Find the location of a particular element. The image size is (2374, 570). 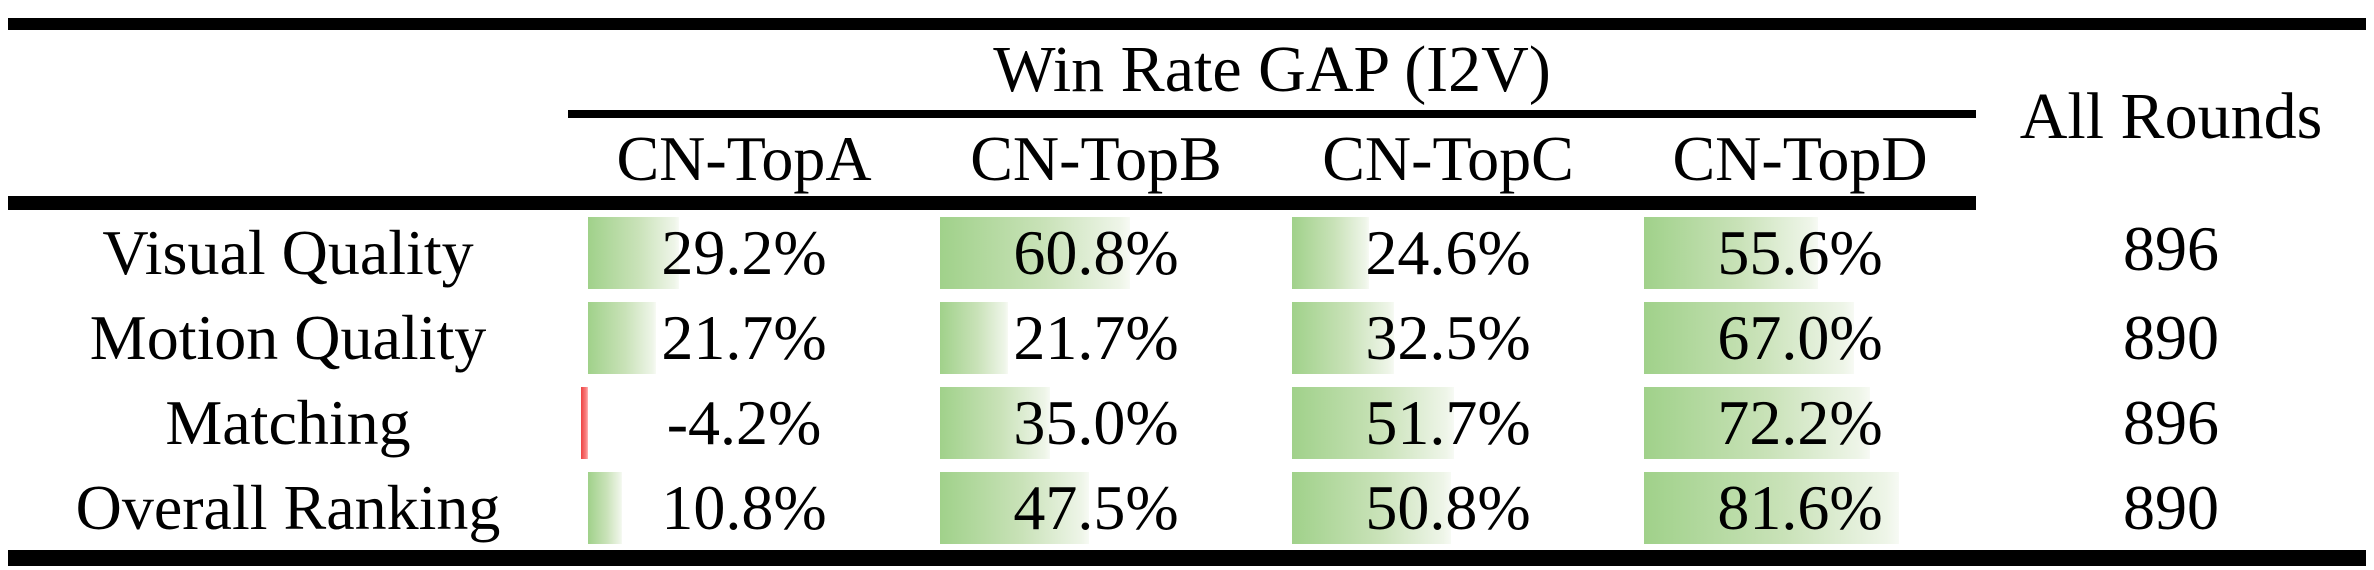

all-rounds-header: All Rounds is located at coordinates (2171, 116).